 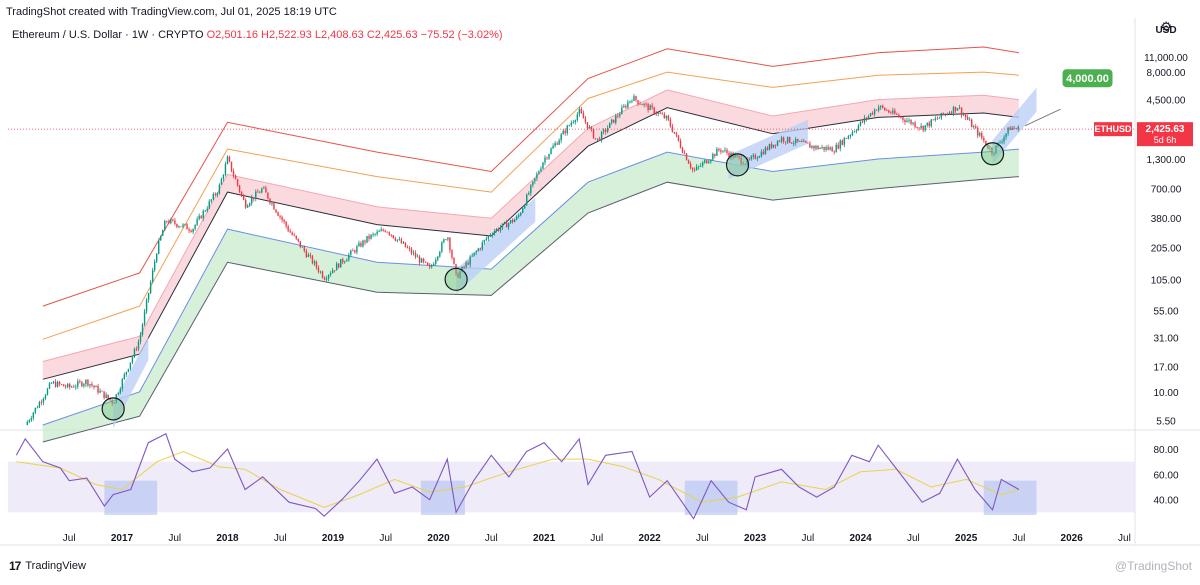 What do you see at coordinates (227, 538) in the screenshot?
I see `time-tick-label: 2018` at bounding box center [227, 538].